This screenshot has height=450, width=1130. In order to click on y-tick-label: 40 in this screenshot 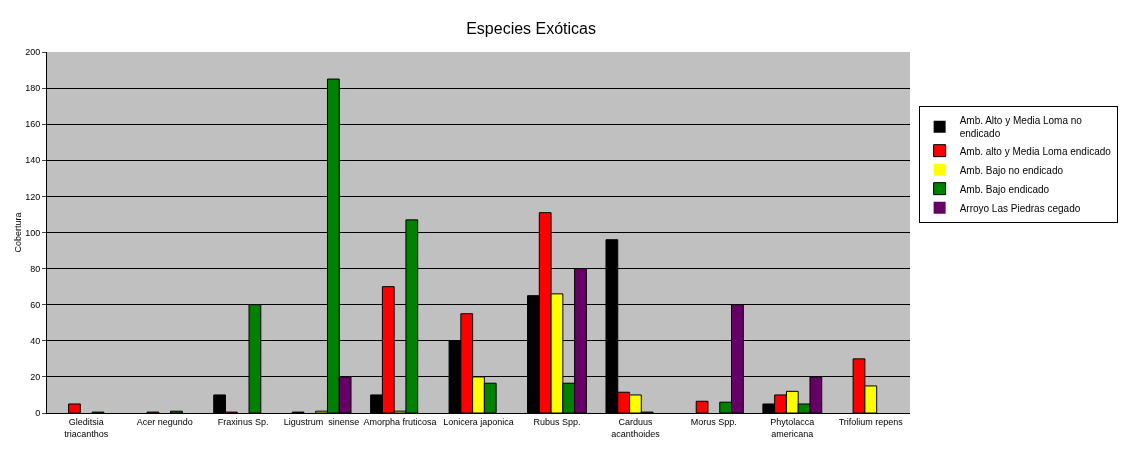, I will do `click(35, 340)`.